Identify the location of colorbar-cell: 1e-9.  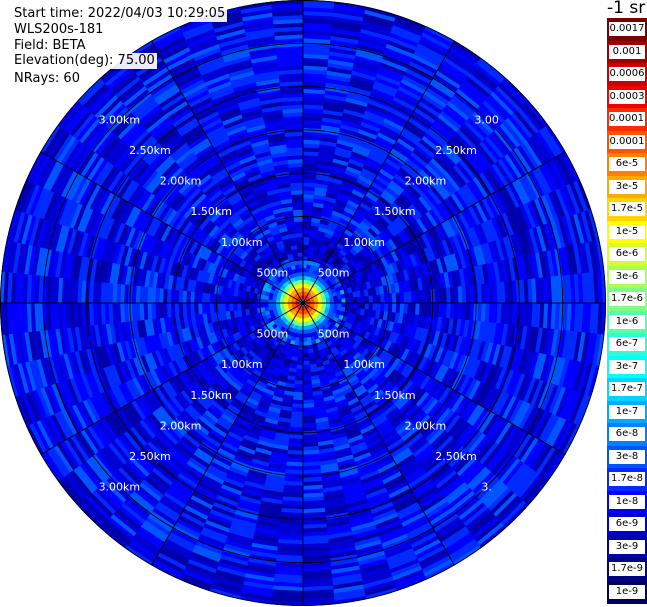
(627, 592).